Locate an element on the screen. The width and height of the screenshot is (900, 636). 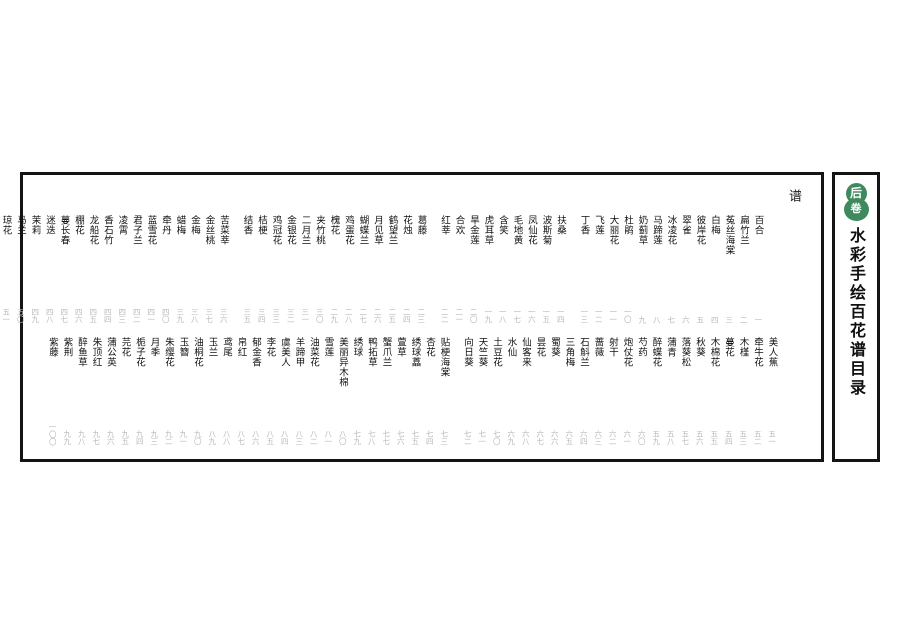
toc-entry: 朱缨花 九二 is located at coordinates (168, 391).